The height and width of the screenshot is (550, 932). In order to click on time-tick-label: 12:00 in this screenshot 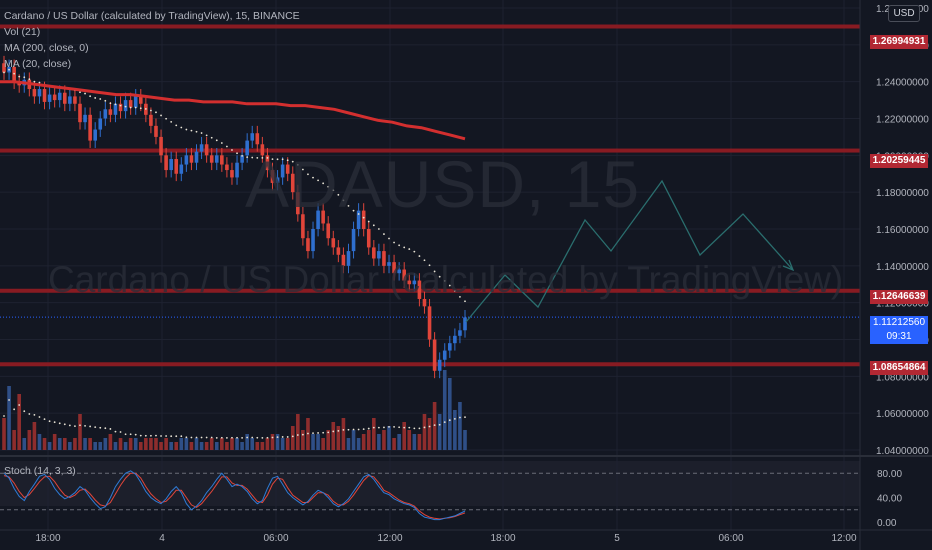, I will do `click(389, 538)`.